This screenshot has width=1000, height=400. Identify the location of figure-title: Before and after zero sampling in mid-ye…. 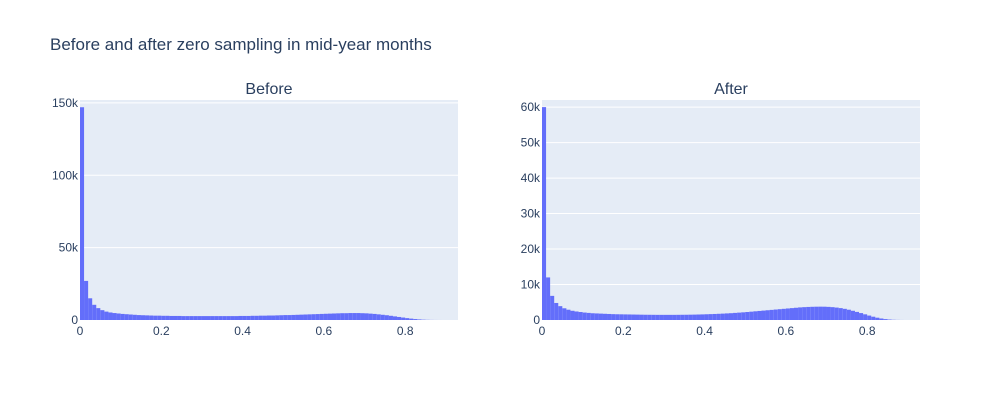
(241, 44).